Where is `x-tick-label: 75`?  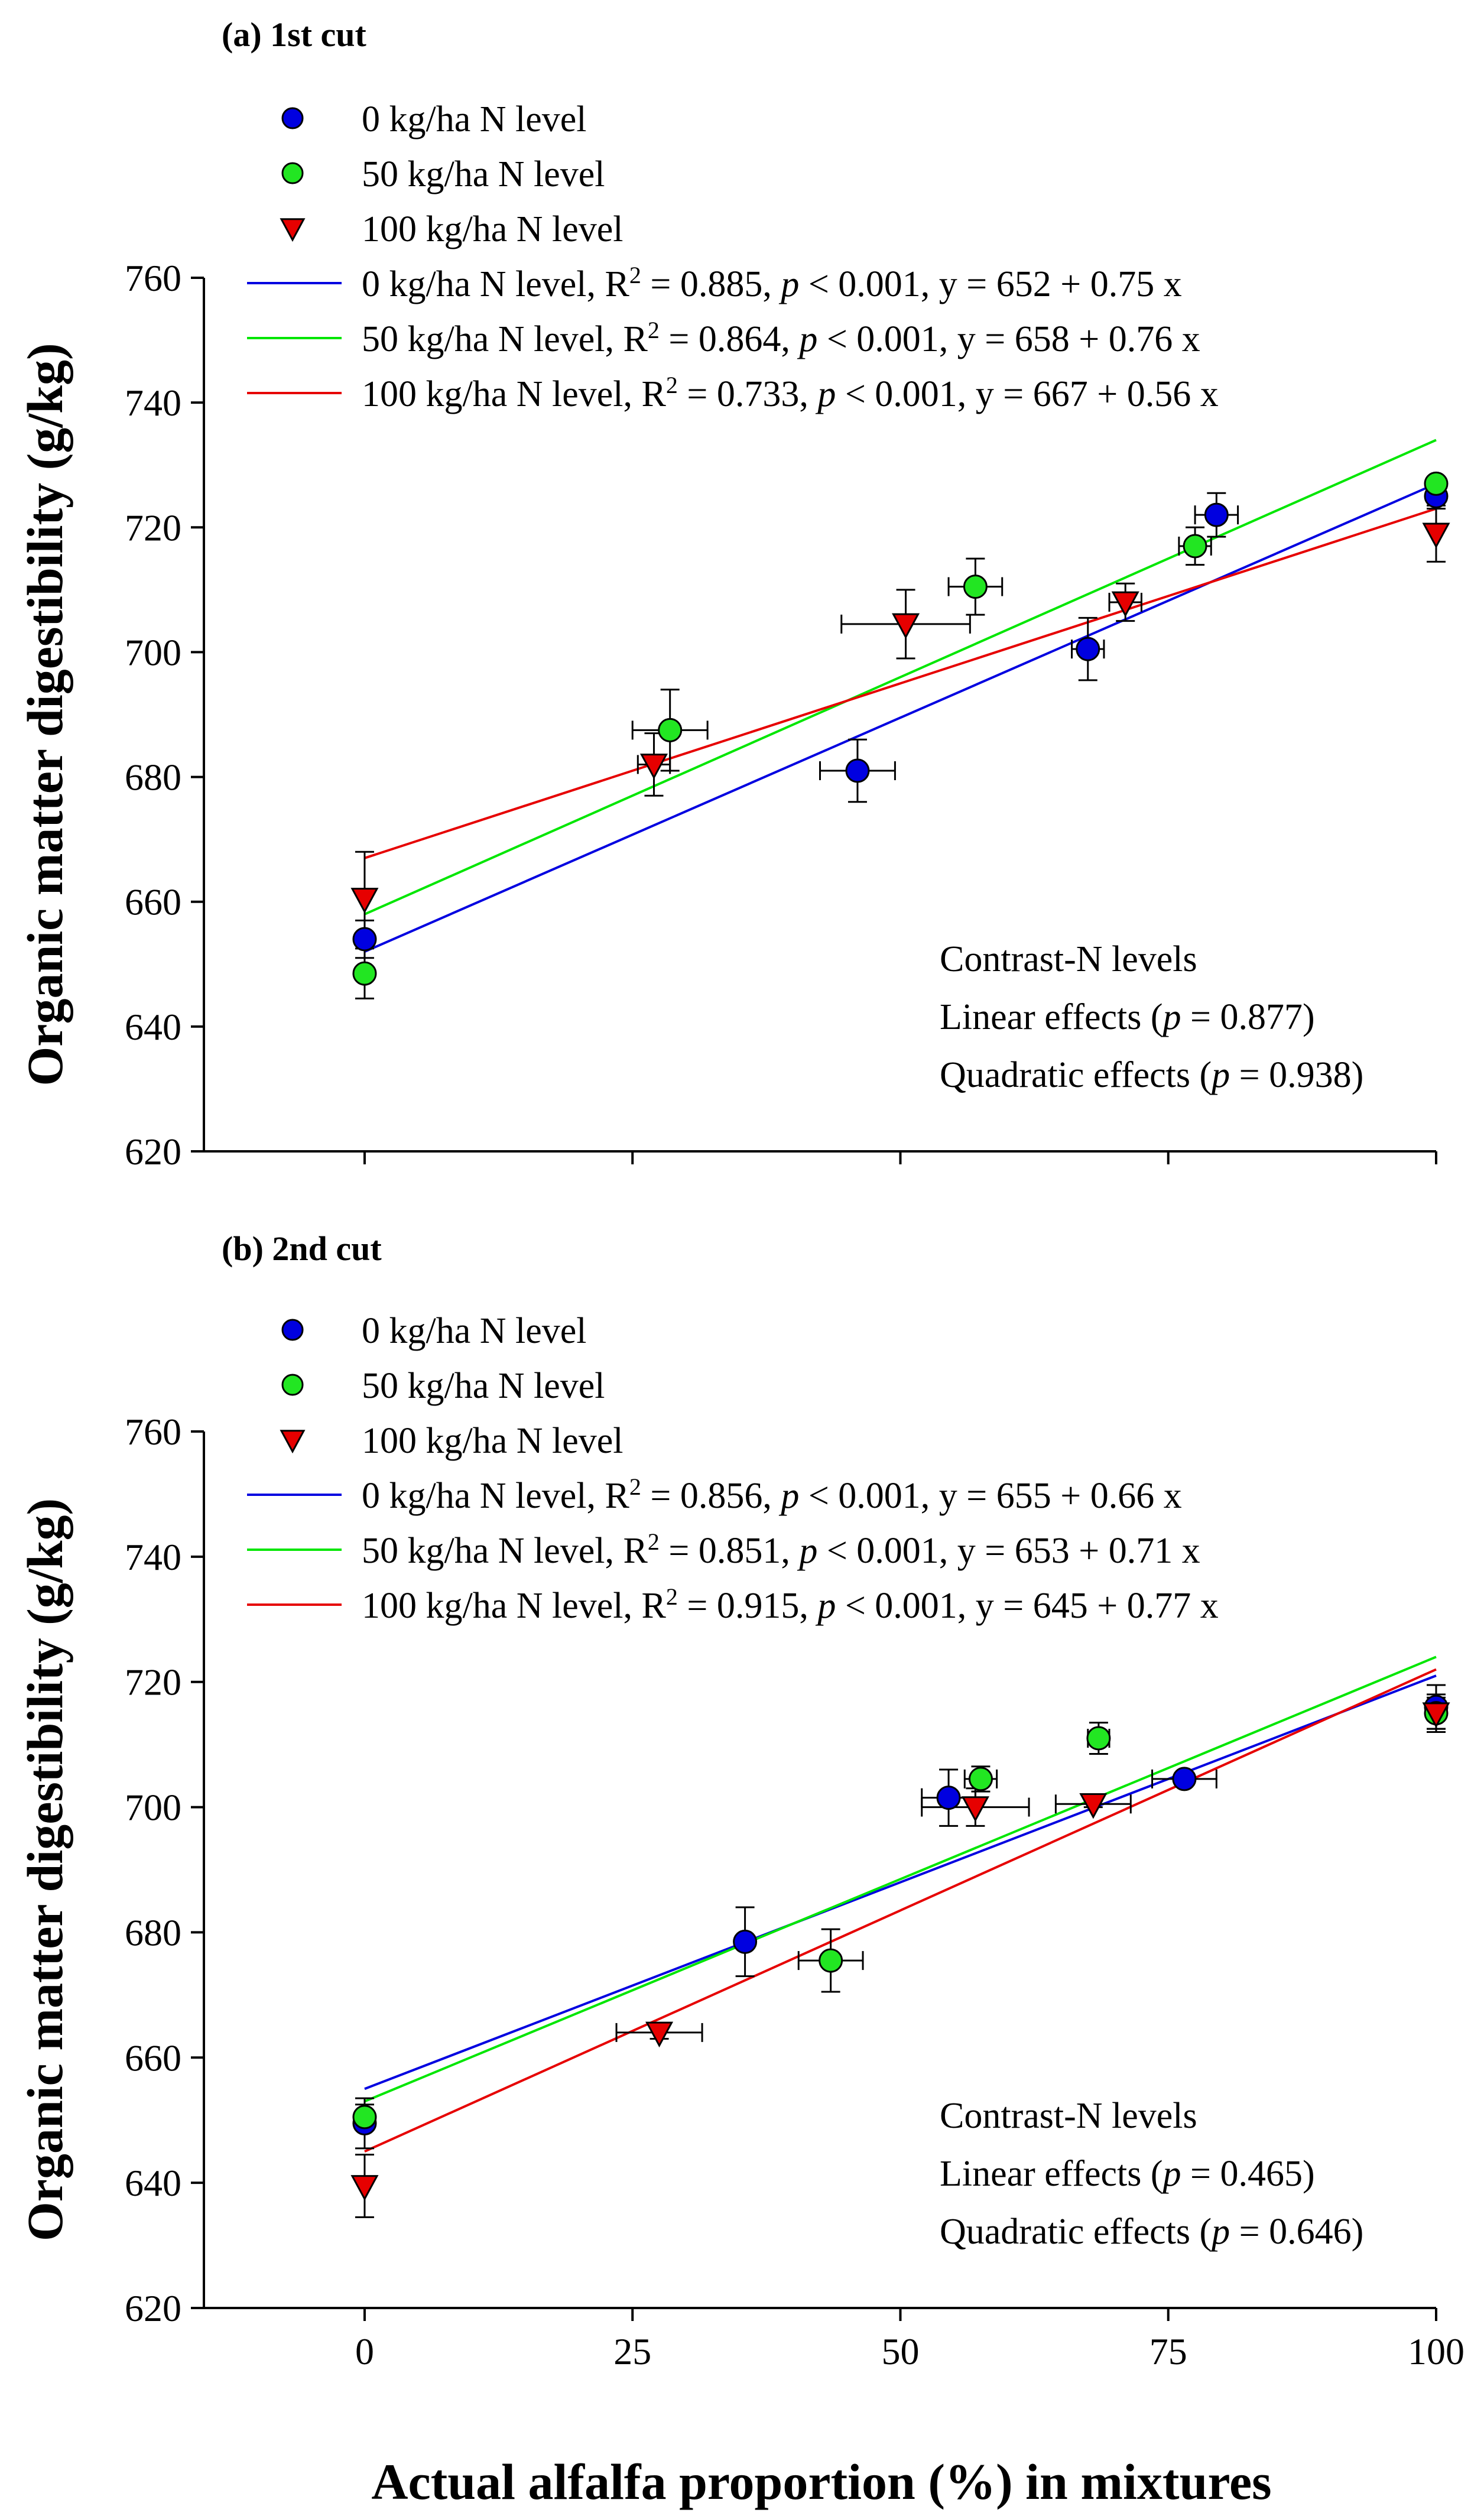 x-tick-label: 75 is located at coordinates (1168, 2351).